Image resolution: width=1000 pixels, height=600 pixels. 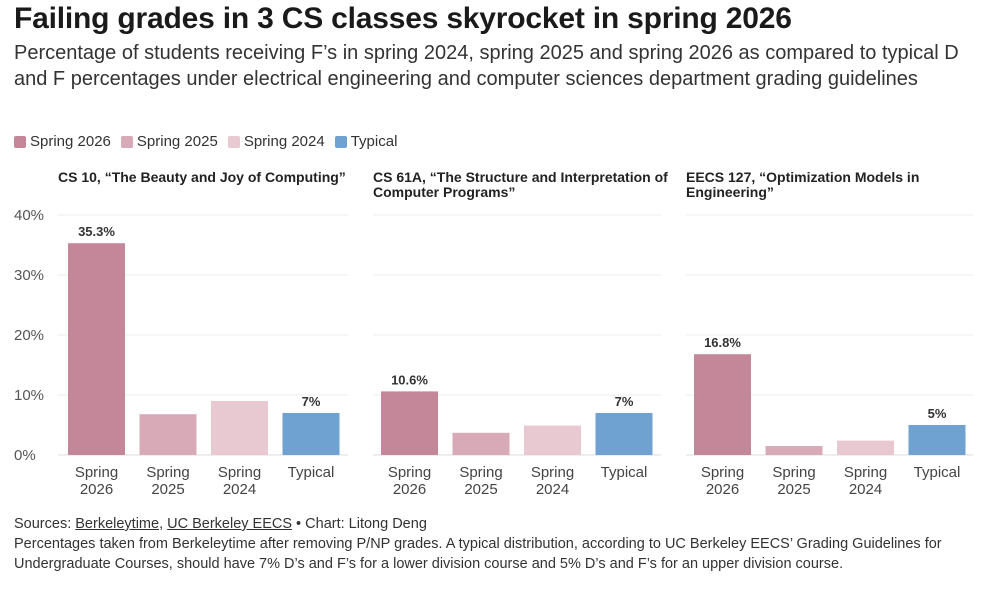 What do you see at coordinates (865, 489) in the screenshot?
I see `x-tick-label-eecs127-spring-2024-line2: 2024` at bounding box center [865, 489].